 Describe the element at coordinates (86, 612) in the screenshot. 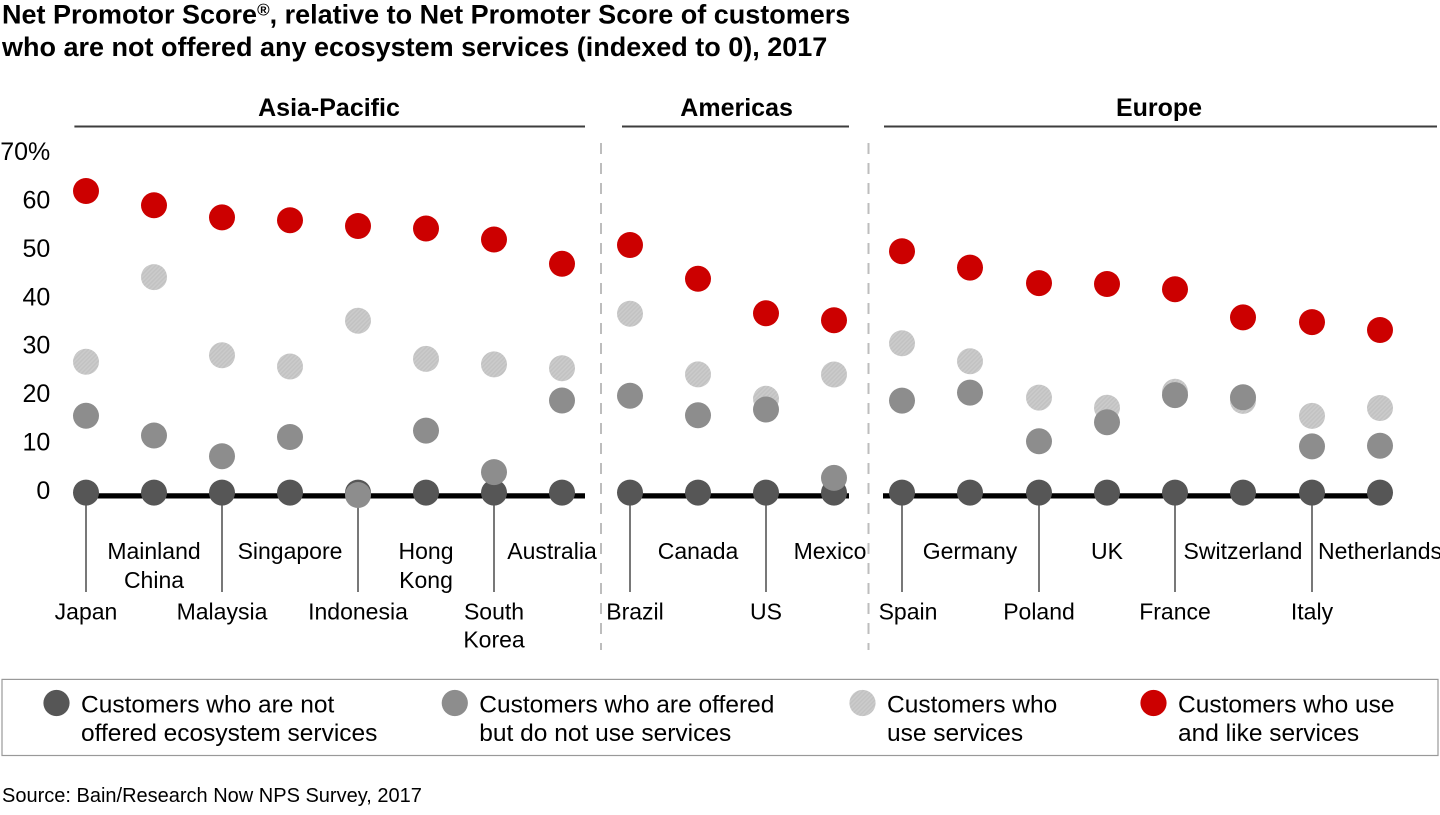

I see `svg-text: Japan` at that location.